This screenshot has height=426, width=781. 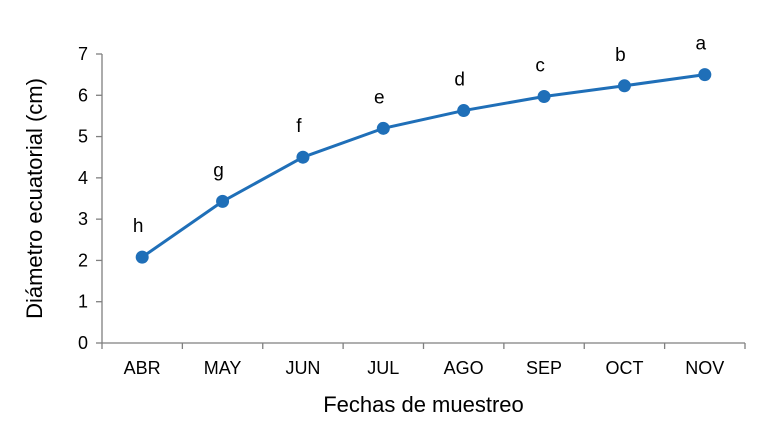 What do you see at coordinates (223, 368) in the screenshot?
I see `x-tick-label: MAY` at bounding box center [223, 368].